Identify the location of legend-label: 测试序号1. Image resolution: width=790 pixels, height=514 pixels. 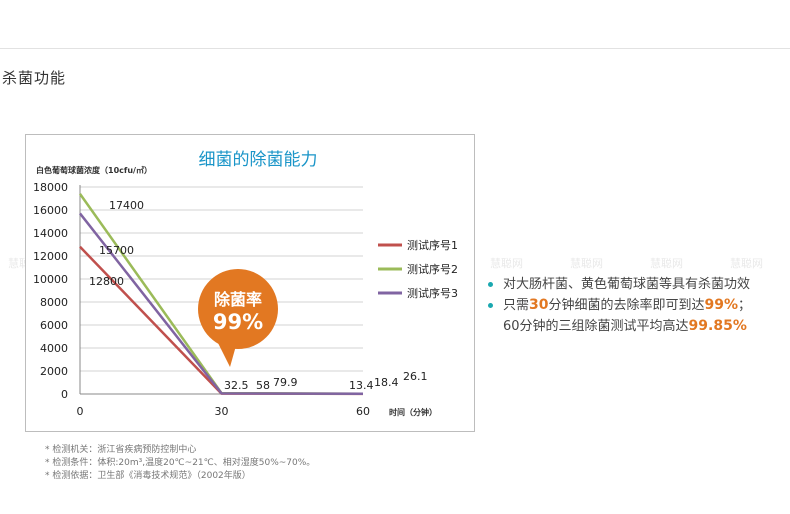
(432, 245).